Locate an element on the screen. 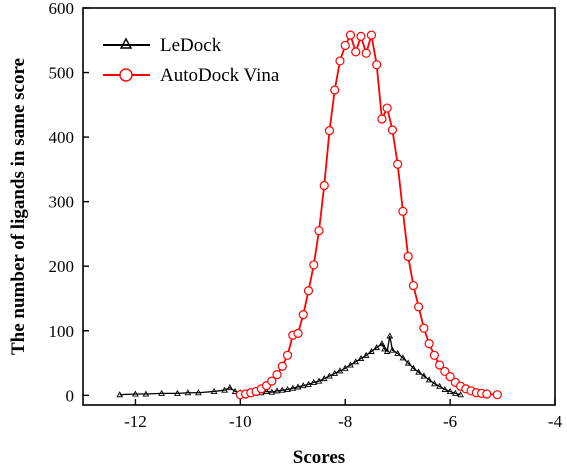 The height and width of the screenshot is (469, 567). legend-label-ledock: LeDock is located at coordinates (191, 45).